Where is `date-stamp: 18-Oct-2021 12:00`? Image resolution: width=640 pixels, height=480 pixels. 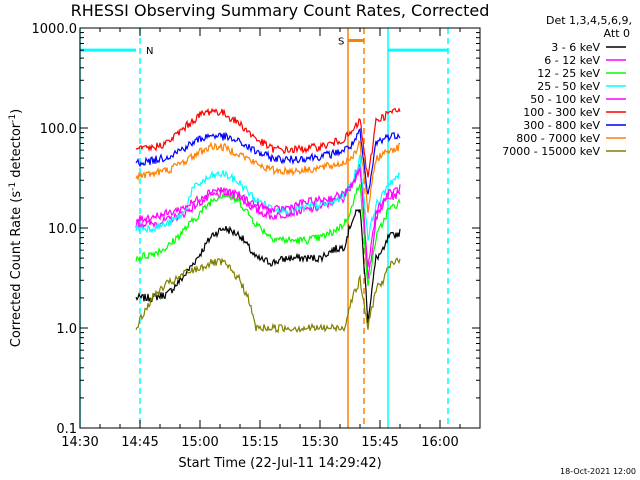 date-stamp: 18-Oct-2021 12:00 is located at coordinates (598, 471).